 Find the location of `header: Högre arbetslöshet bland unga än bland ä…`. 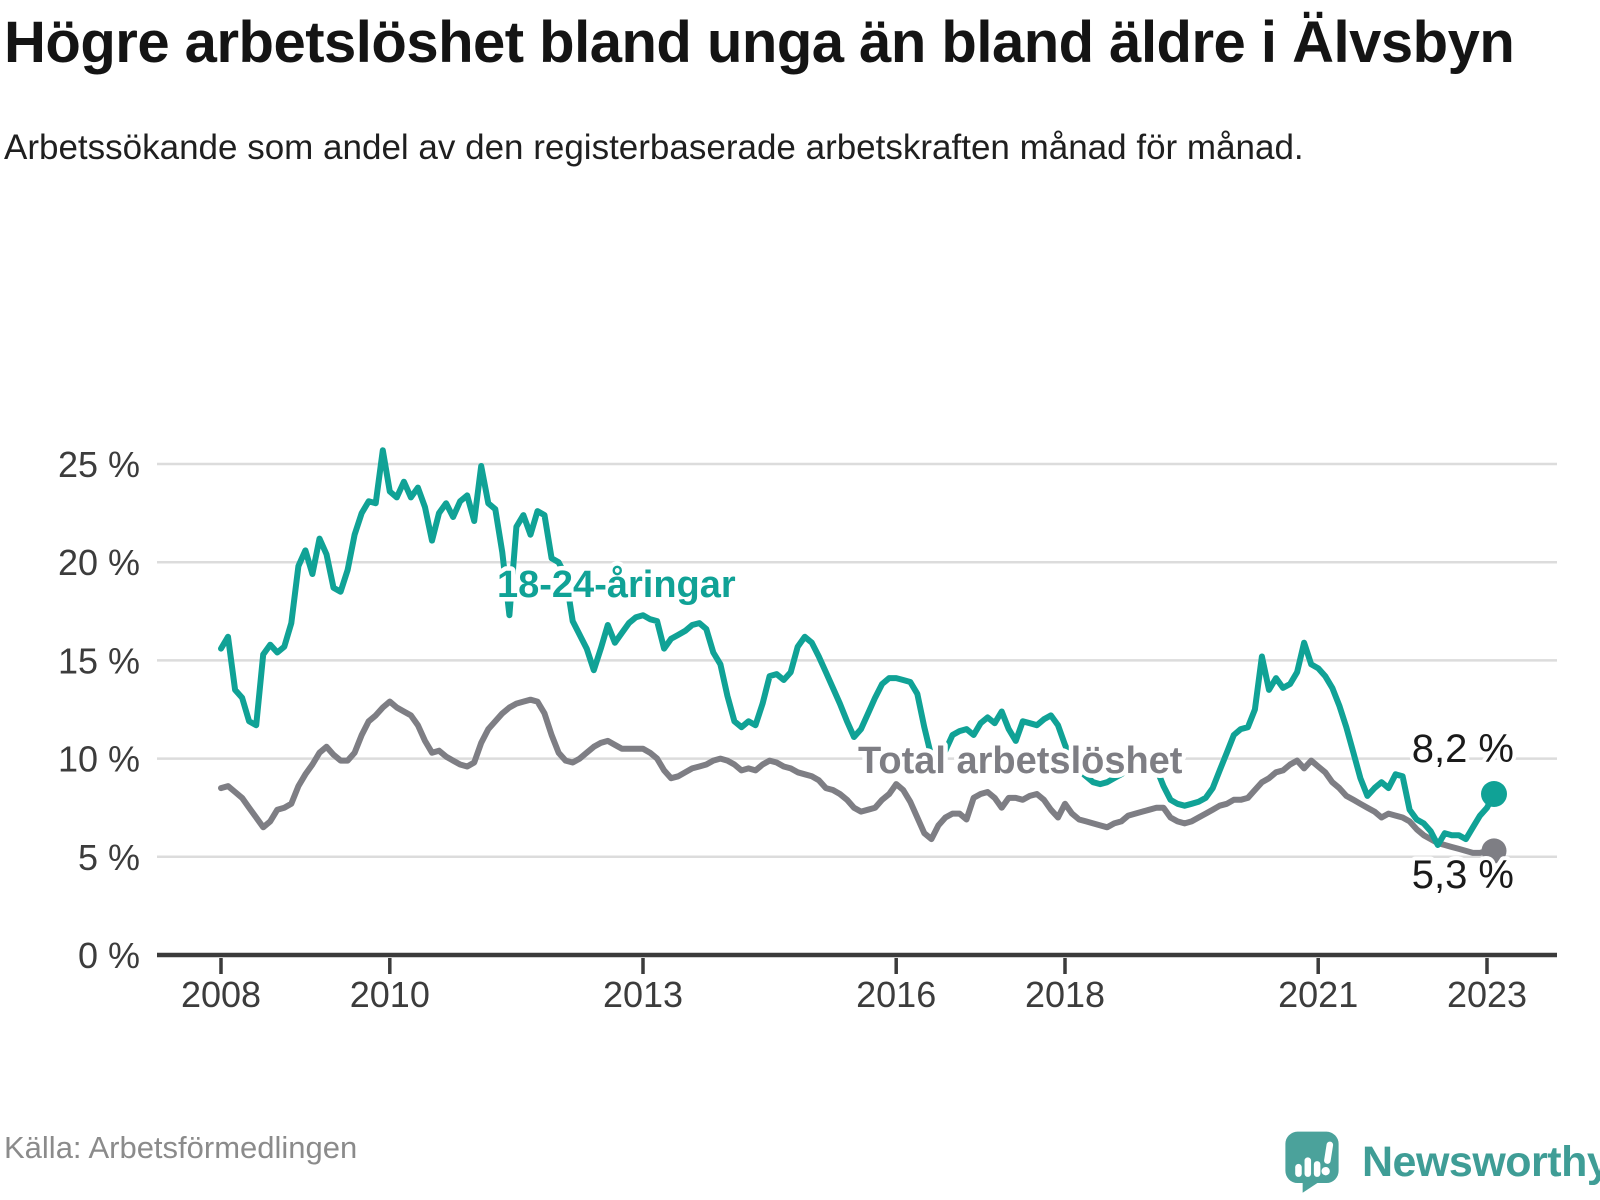

header: Högre arbetslöshet bland unga än bland ä… is located at coordinates (780, 89).